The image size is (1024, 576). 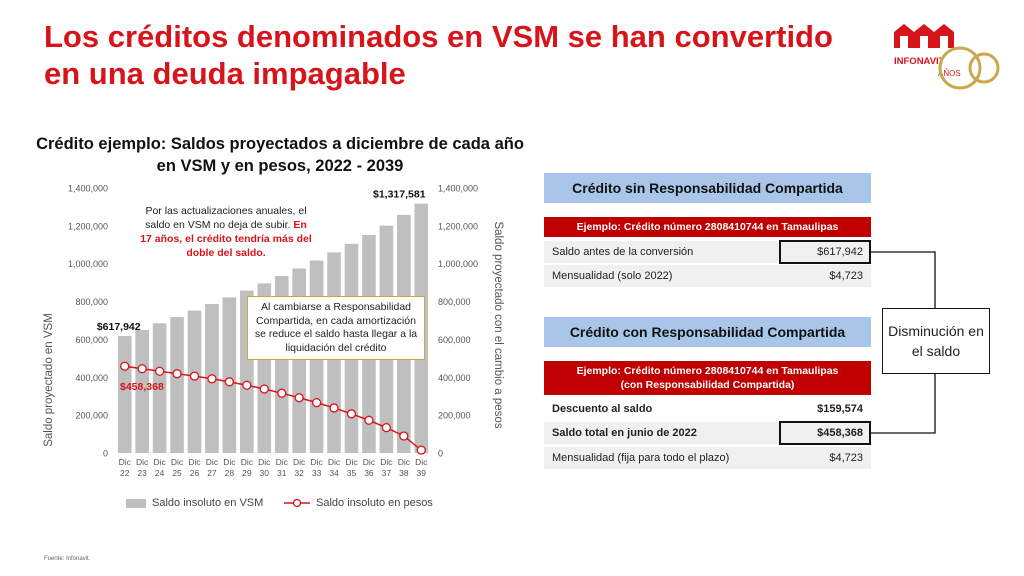 What do you see at coordinates (88, 264) in the screenshot?
I see `y-tick-label-left: 1,000,000` at bounding box center [88, 264].